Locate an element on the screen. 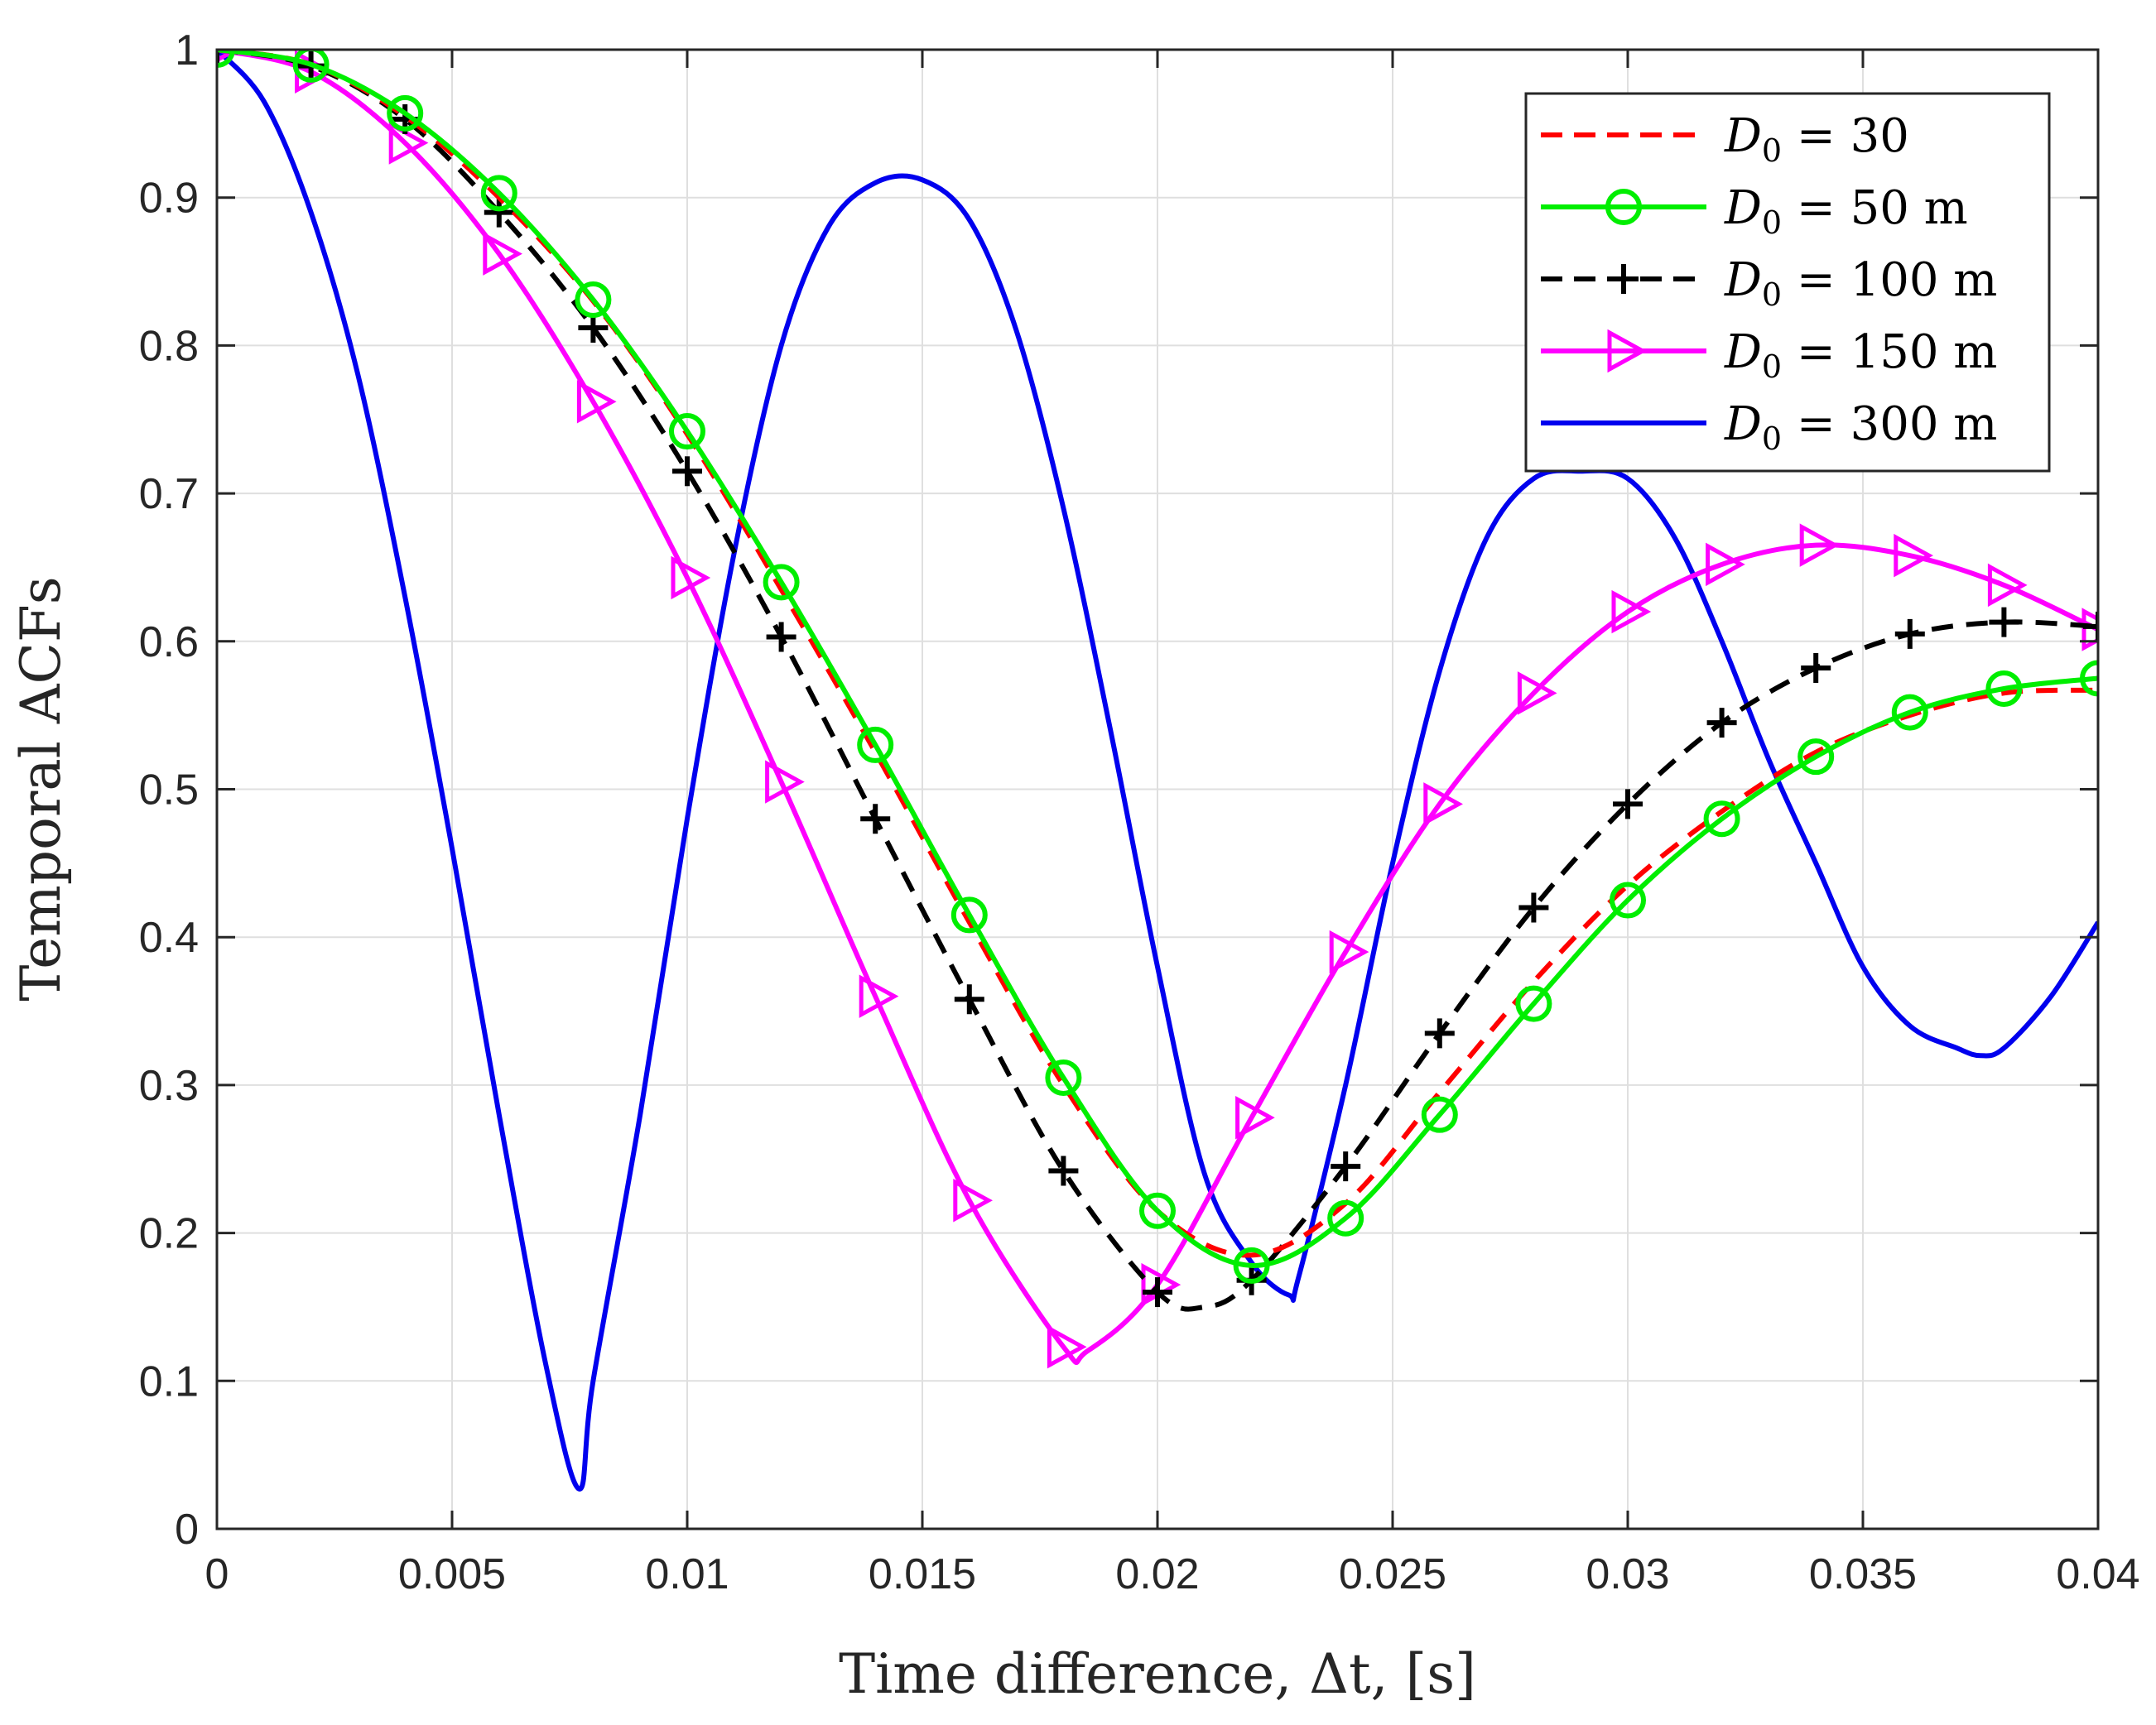  y-axis-title: Temporal ACFs is located at coordinates (41, 788).